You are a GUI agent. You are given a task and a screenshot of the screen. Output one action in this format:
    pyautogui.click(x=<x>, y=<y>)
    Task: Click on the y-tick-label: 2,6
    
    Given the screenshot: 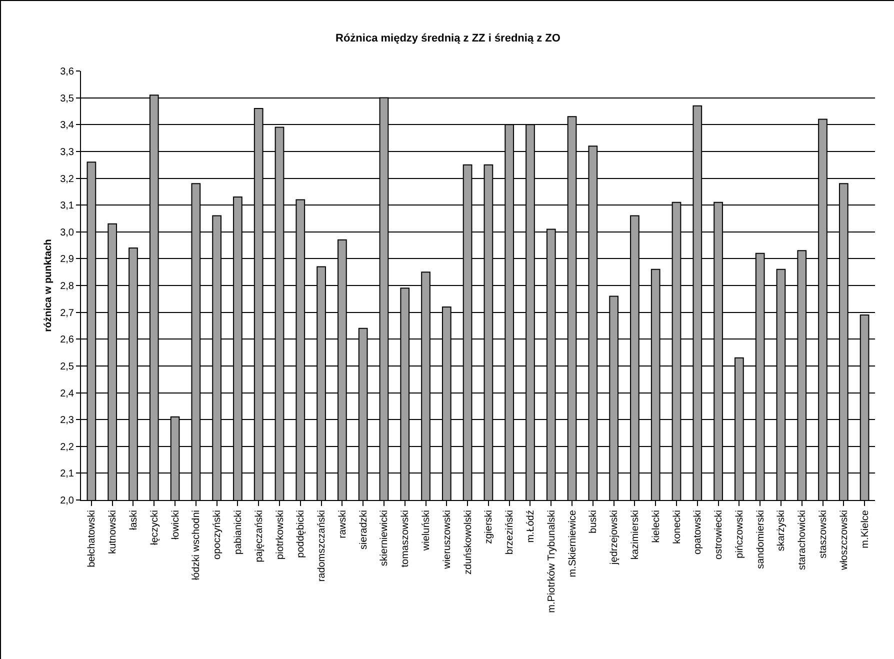 What is the action you would take?
    pyautogui.click(x=67, y=340)
    